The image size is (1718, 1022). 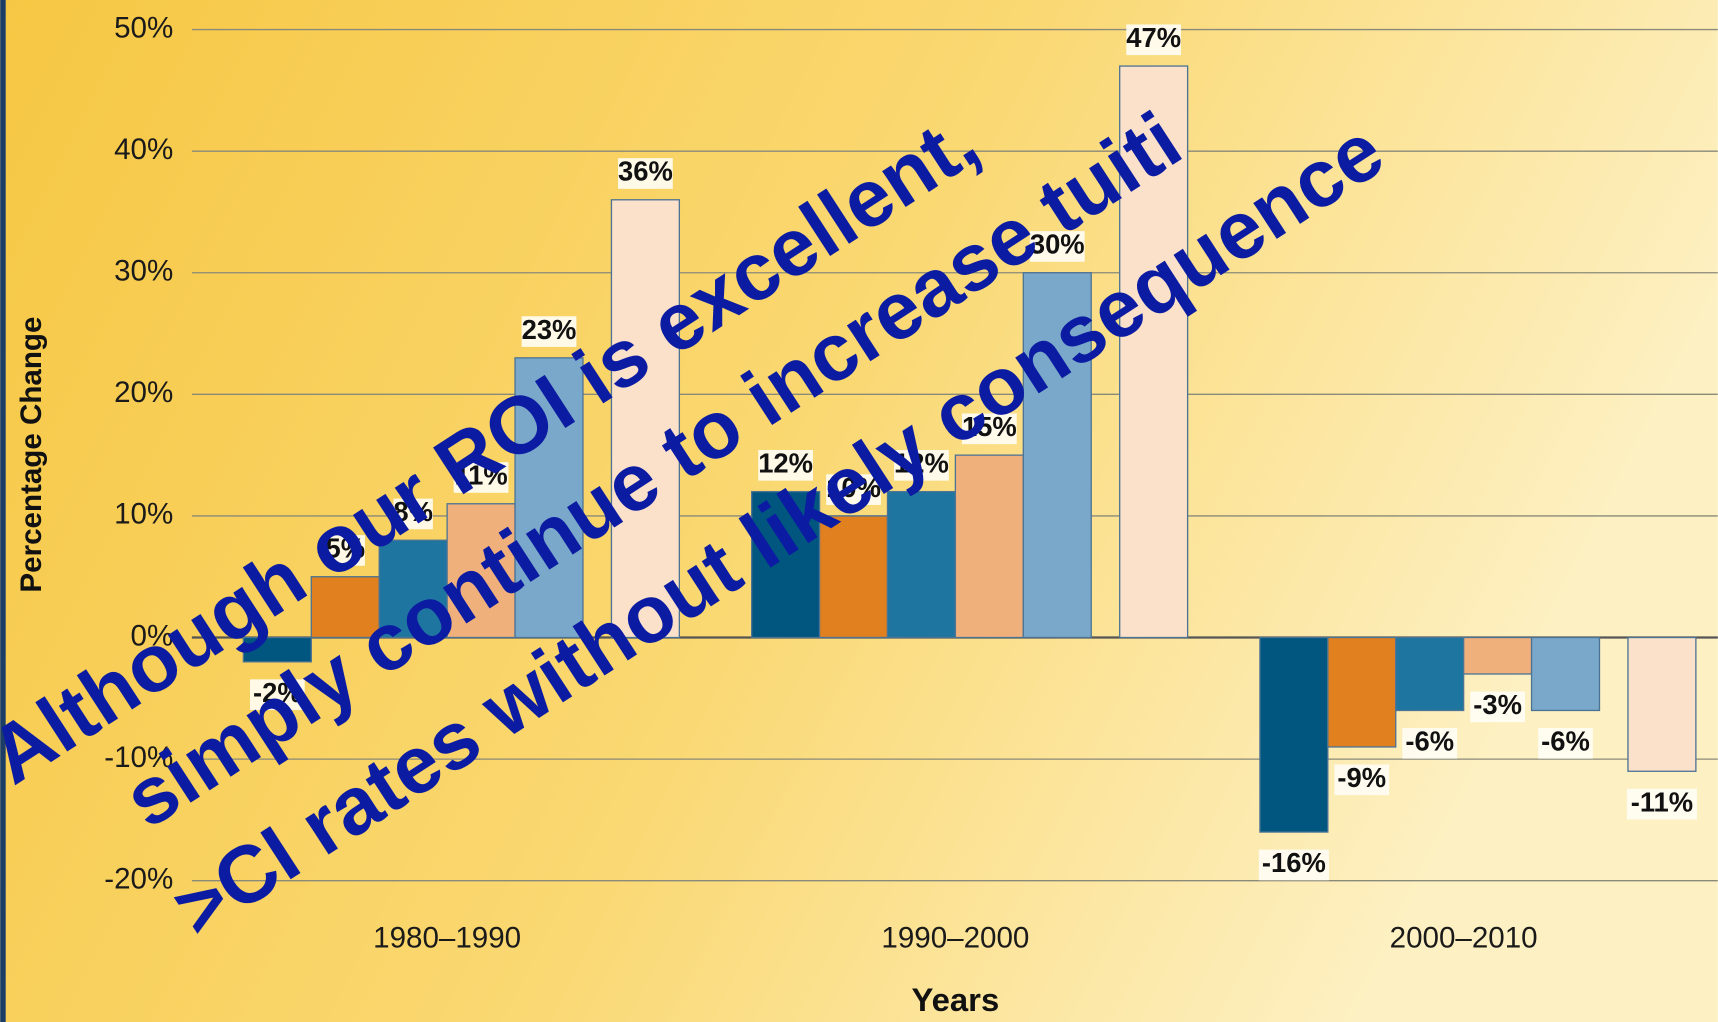 I want to click on value-label: 11%, so click(x=480, y=475).